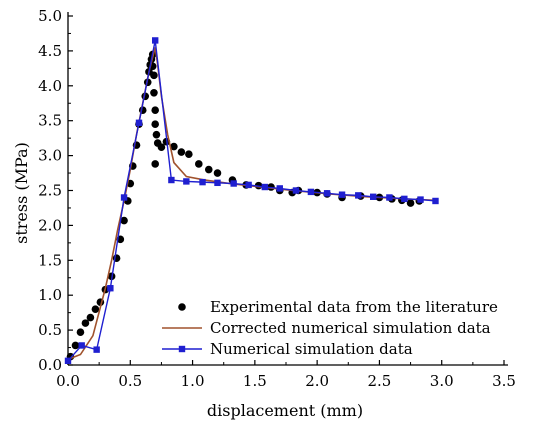 This screenshot has width=550, height=434. Describe the element at coordinates (50, 225) in the screenshot. I see `y-tick-label: 2.0` at that location.